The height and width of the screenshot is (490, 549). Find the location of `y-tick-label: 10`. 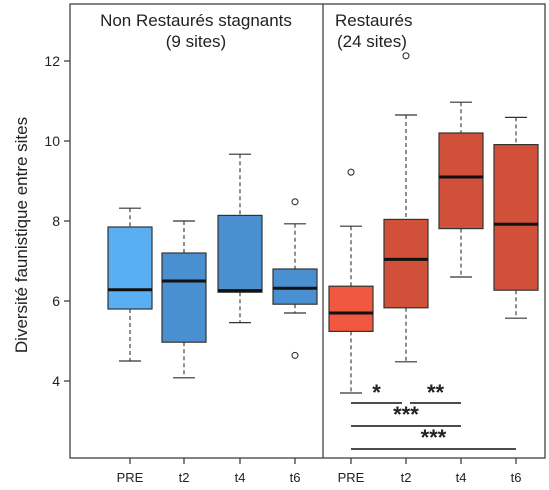

y-tick-label: 10 is located at coordinates (52, 141).